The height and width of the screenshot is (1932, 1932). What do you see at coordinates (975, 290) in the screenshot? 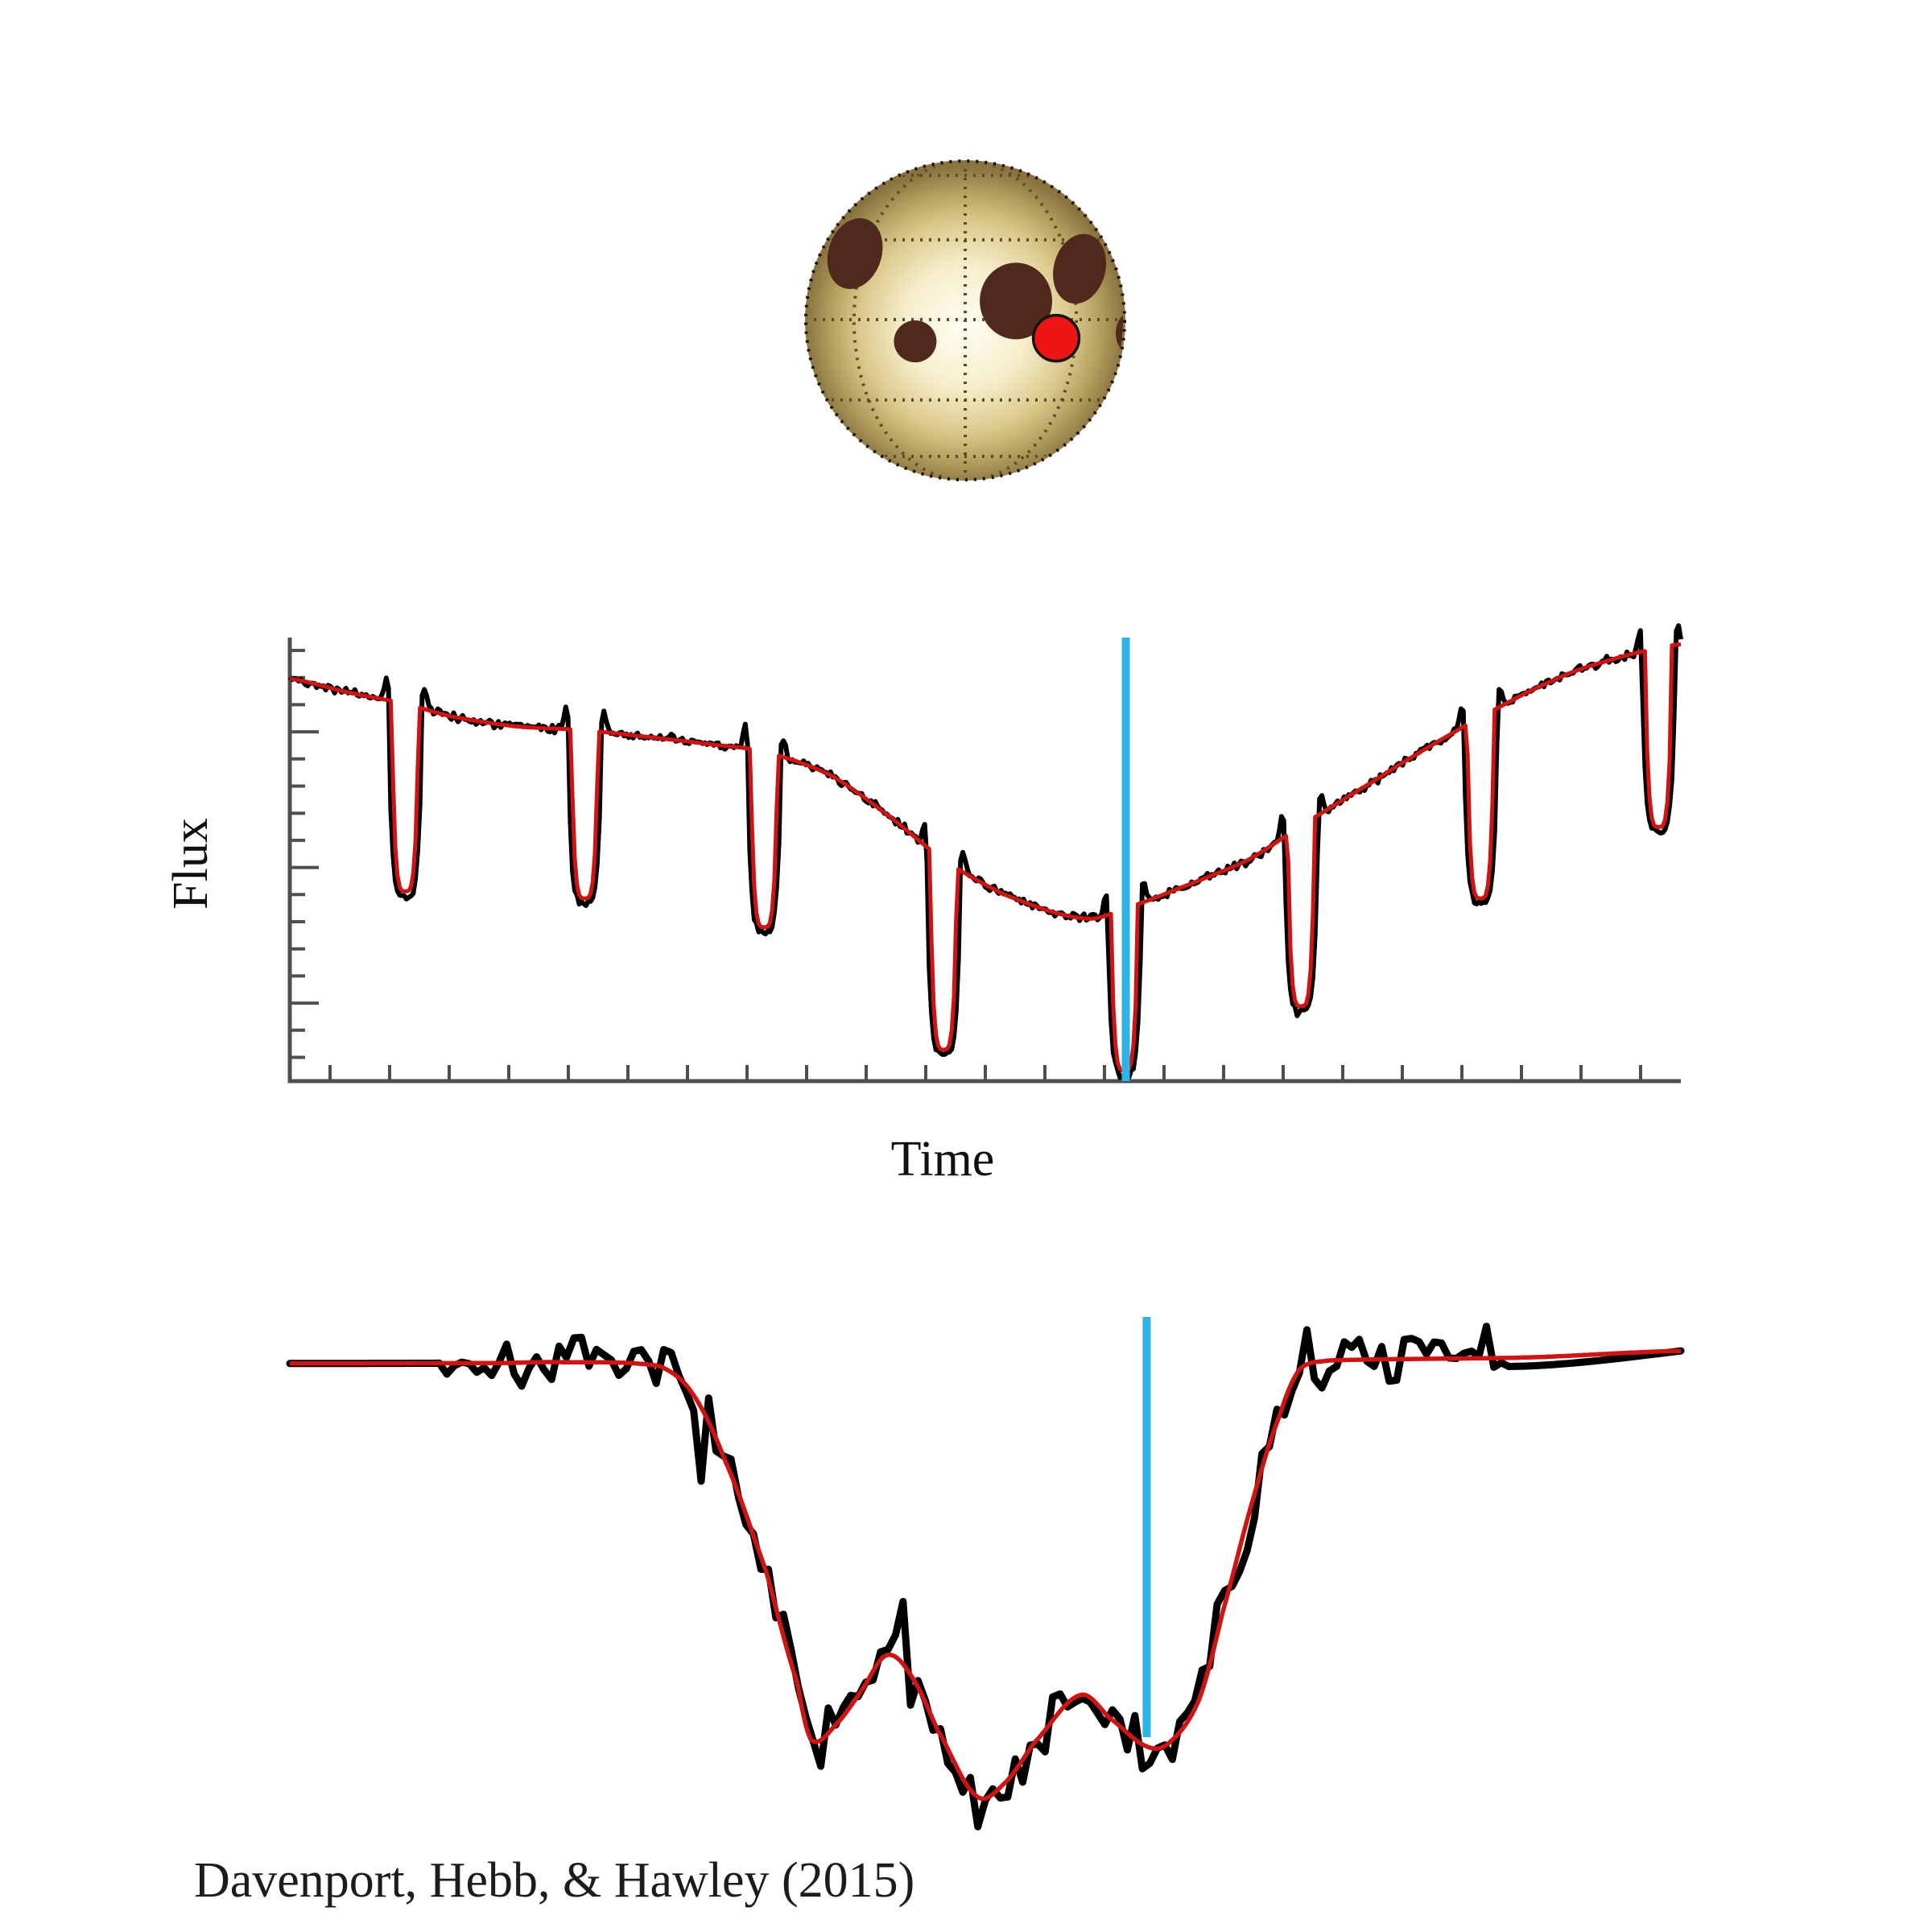
I see `starspot-group` at bounding box center [975, 290].